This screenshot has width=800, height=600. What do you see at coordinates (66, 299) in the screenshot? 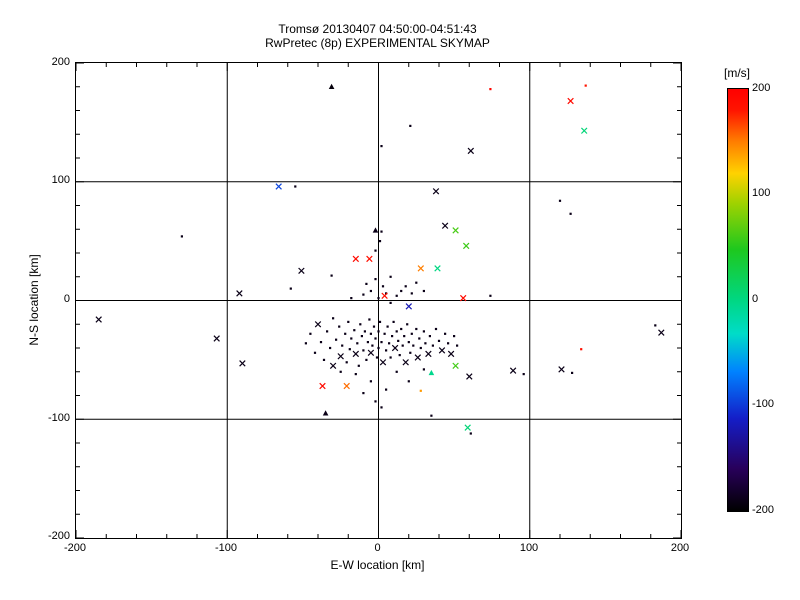
I see `y-tick-label: 0` at bounding box center [66, 299].